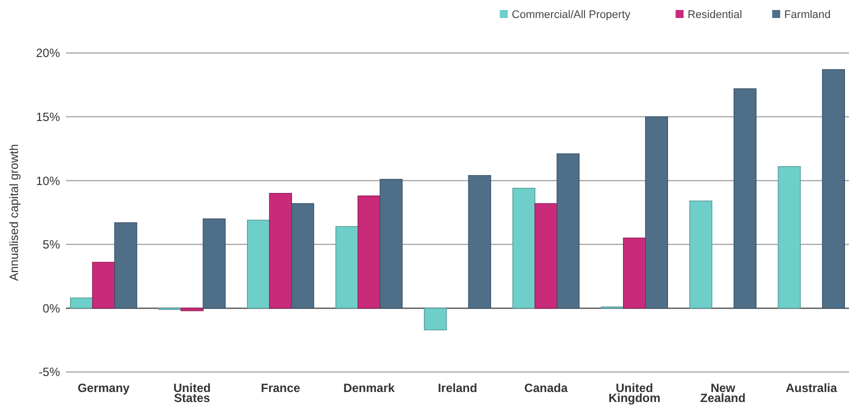  Describe the element at coordinates (51, 308) in the screenshot. I see `y-tick-label: 0%` at that location.